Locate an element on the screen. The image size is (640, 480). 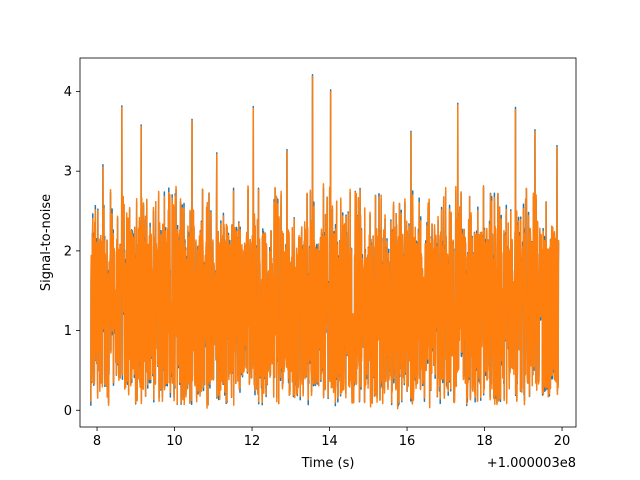
x-tick-label: 20 is located at coordinates (562, 441).